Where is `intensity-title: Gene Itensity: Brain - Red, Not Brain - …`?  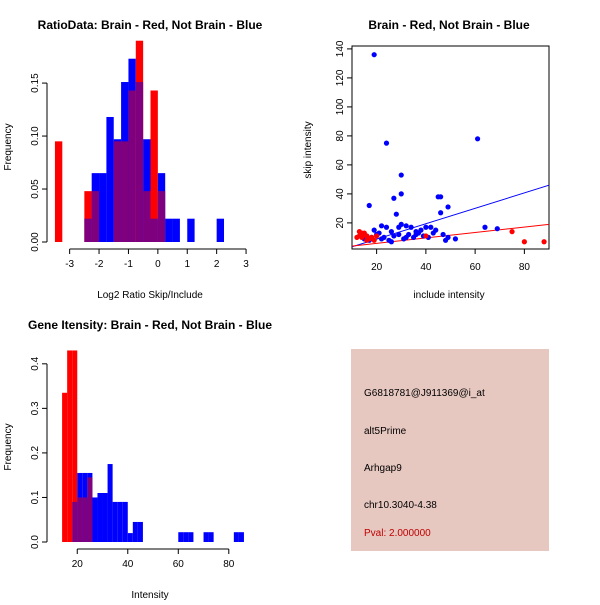 intensity-title: Gene Itensity: Brain - Red, Not Brain - … is located at coordinates (150, 325).